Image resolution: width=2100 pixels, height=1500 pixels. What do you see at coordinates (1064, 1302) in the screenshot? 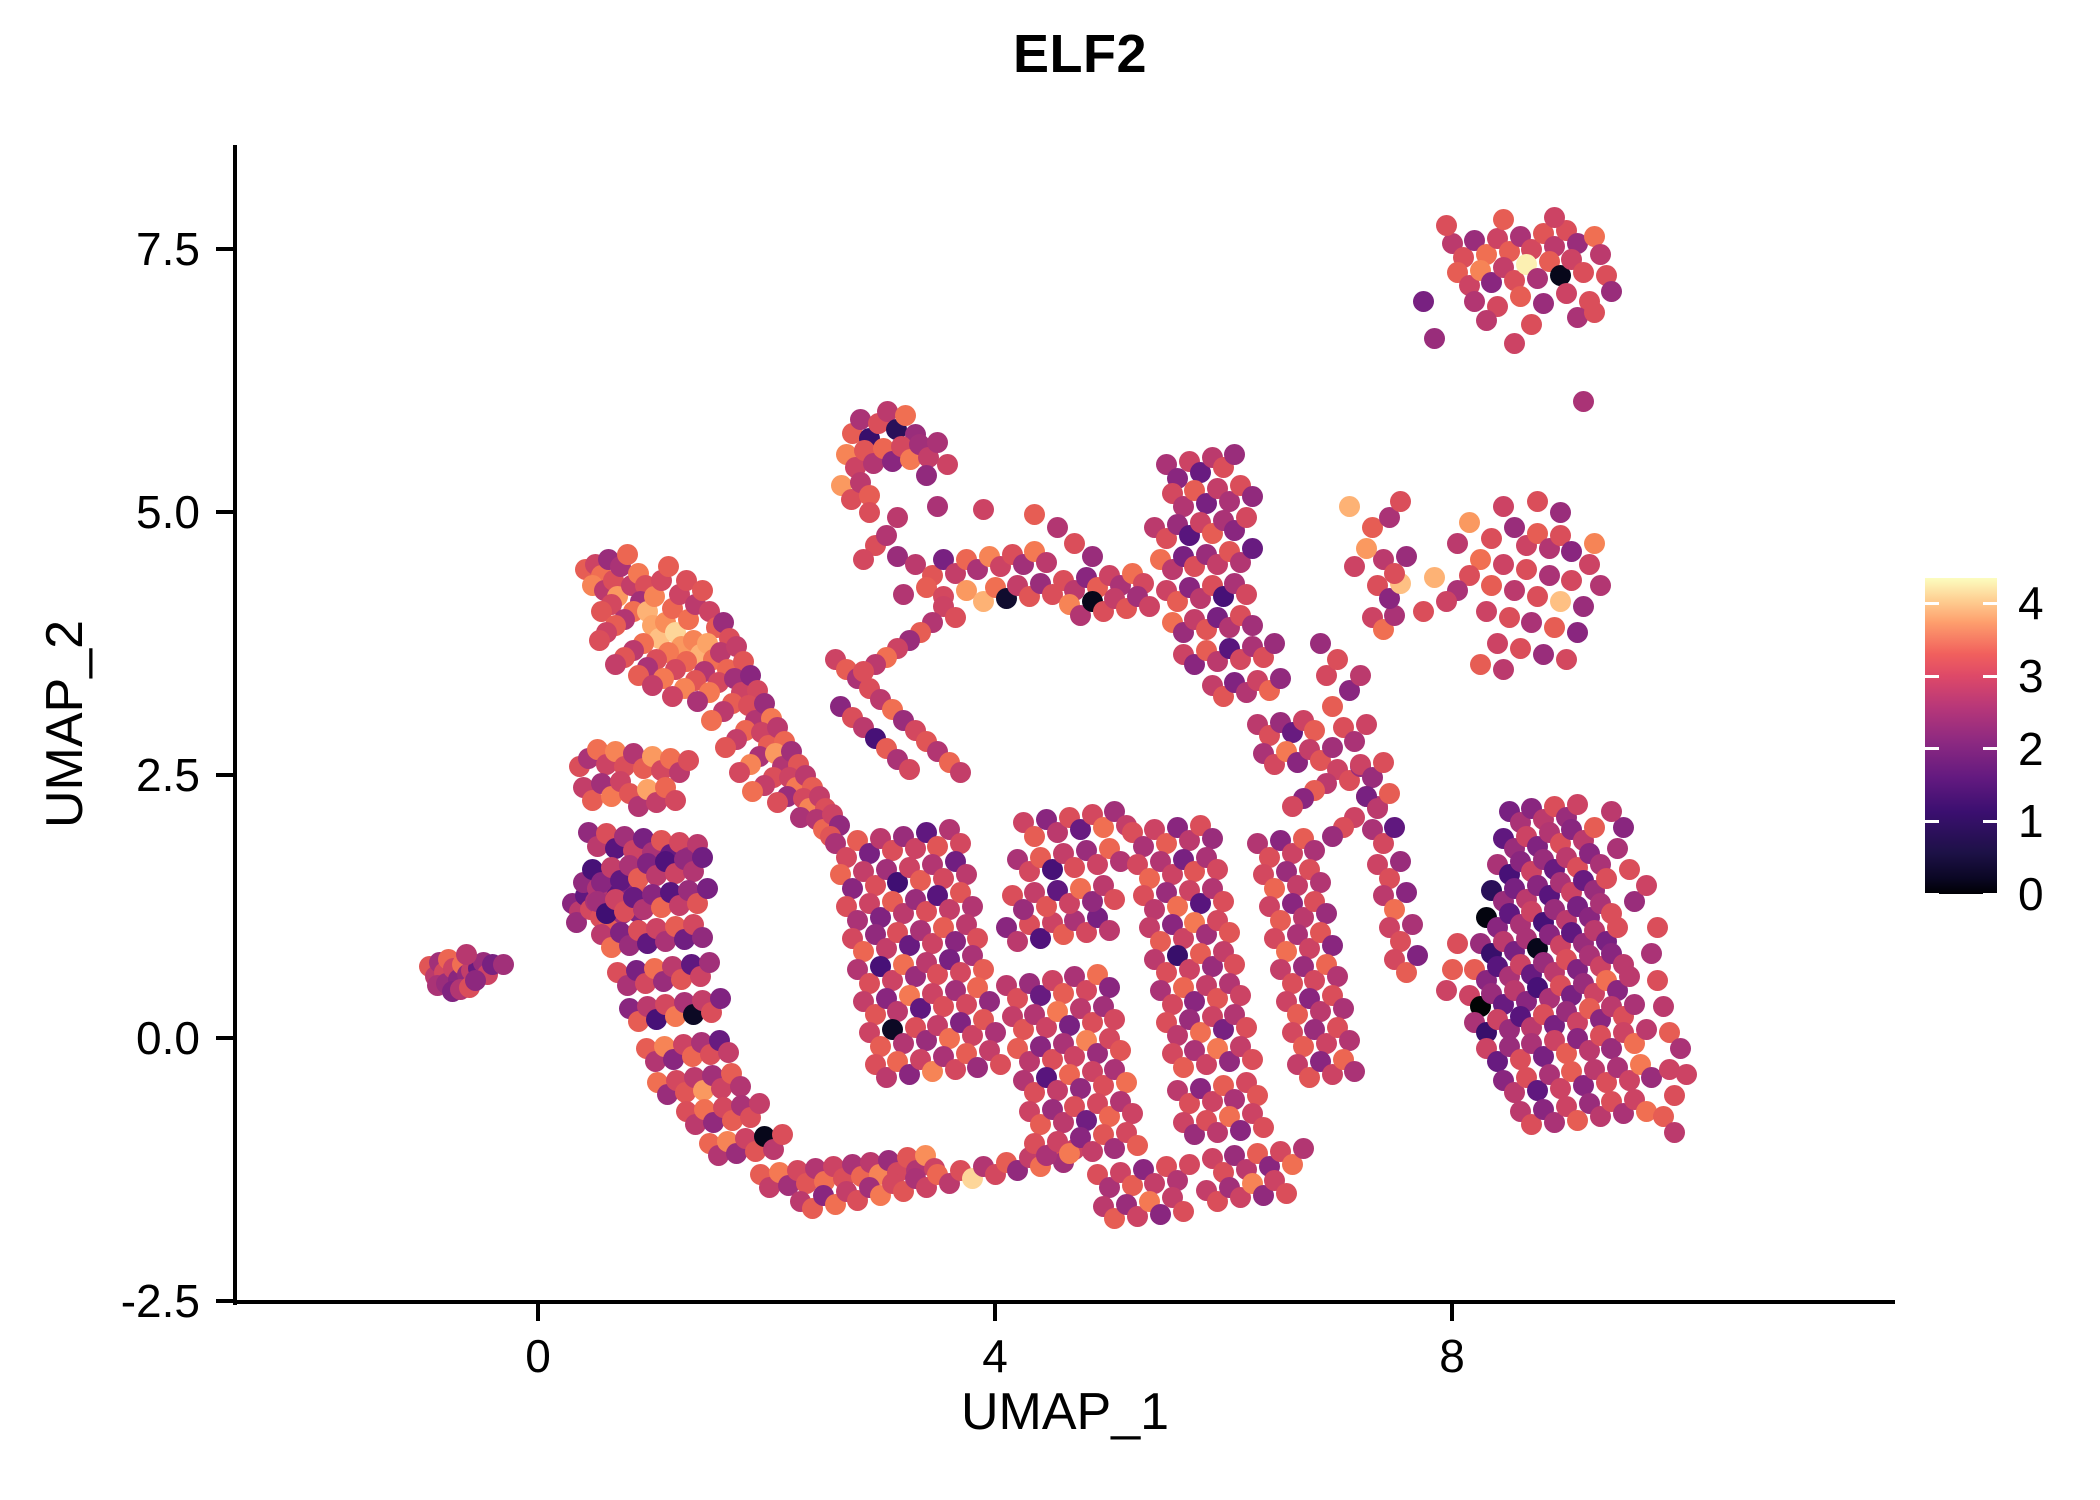
I see `x-axis-line` at bounding box center [1064, 1302].